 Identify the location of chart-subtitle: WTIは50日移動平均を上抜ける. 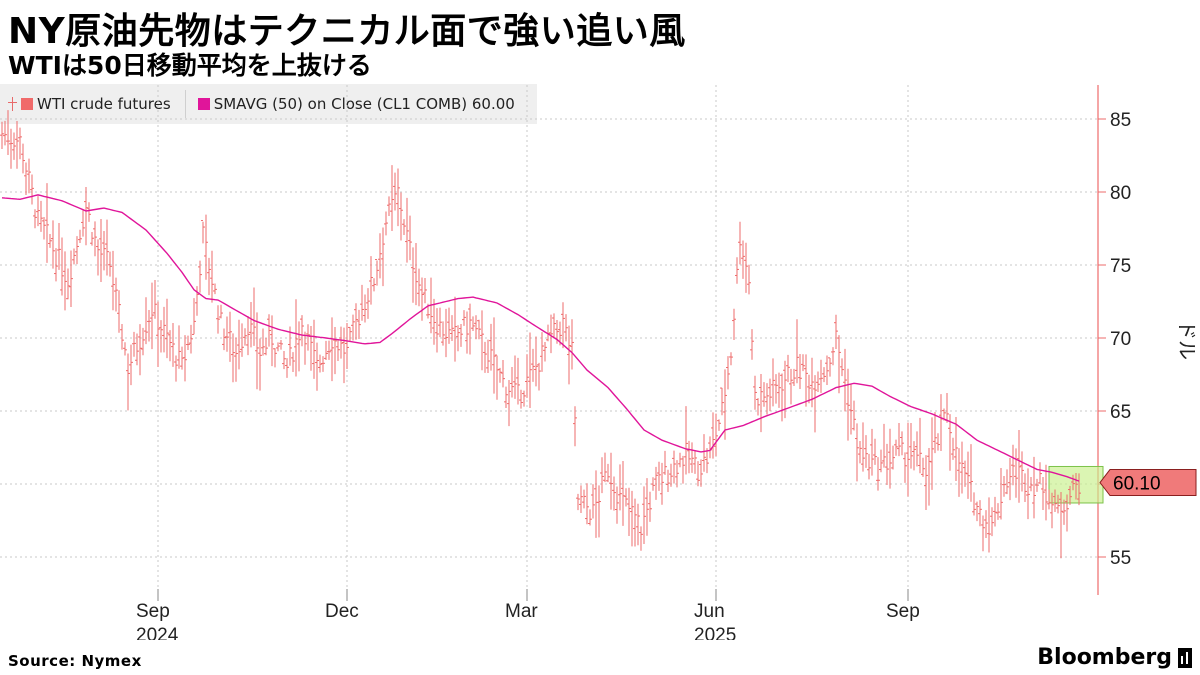
(190, 65).